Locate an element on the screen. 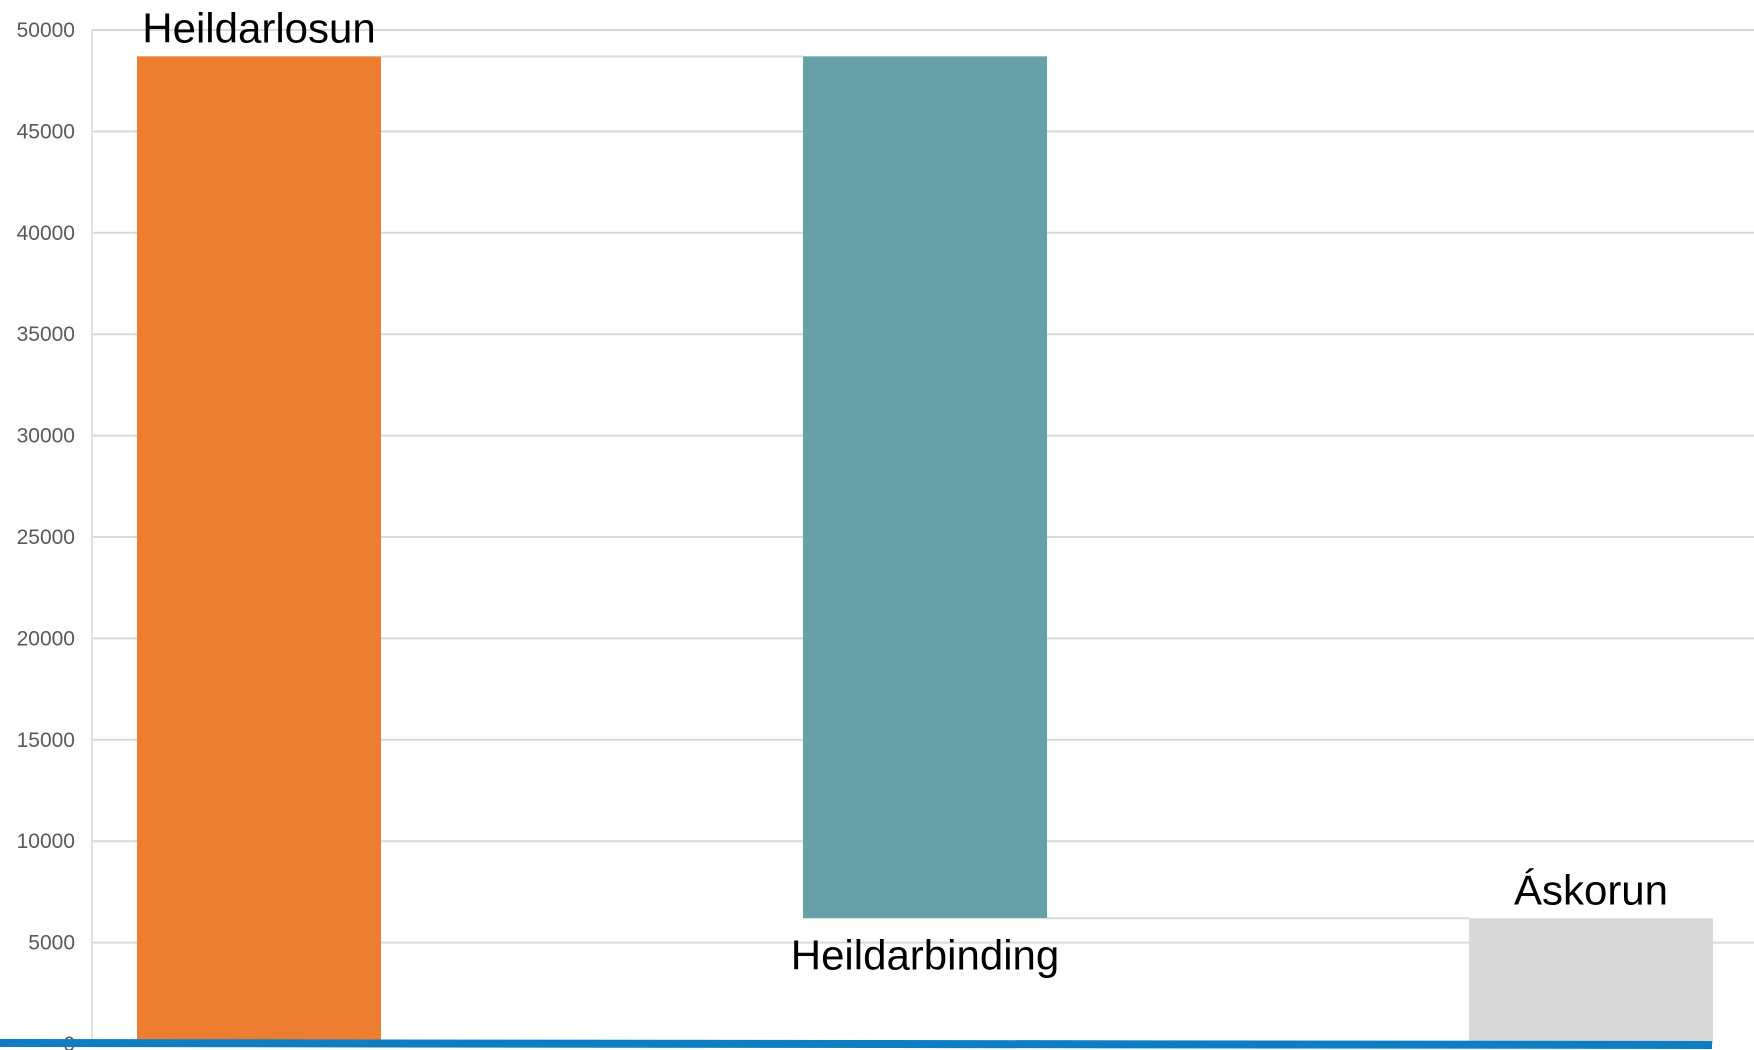 The width and height of the screenshot is (1754, 1050). y-tick-label: 40000 is located at coordinates (46, 233).